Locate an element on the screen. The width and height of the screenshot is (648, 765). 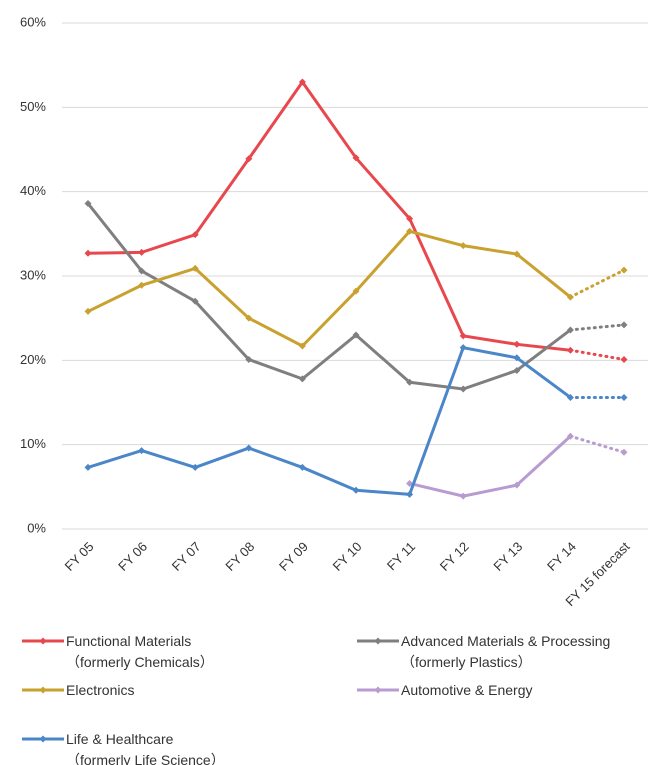
legend-item: Automotive & Energy is located at coordinates (500, 701).